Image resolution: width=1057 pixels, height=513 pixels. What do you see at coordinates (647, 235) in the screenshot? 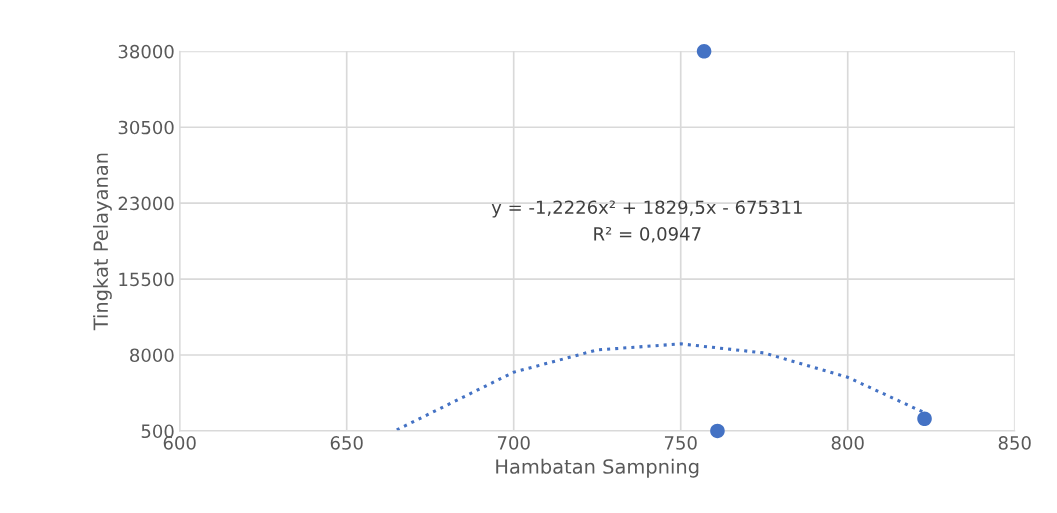
I see `annotation: R² = 0,0947` at bounding box center [647, 235].